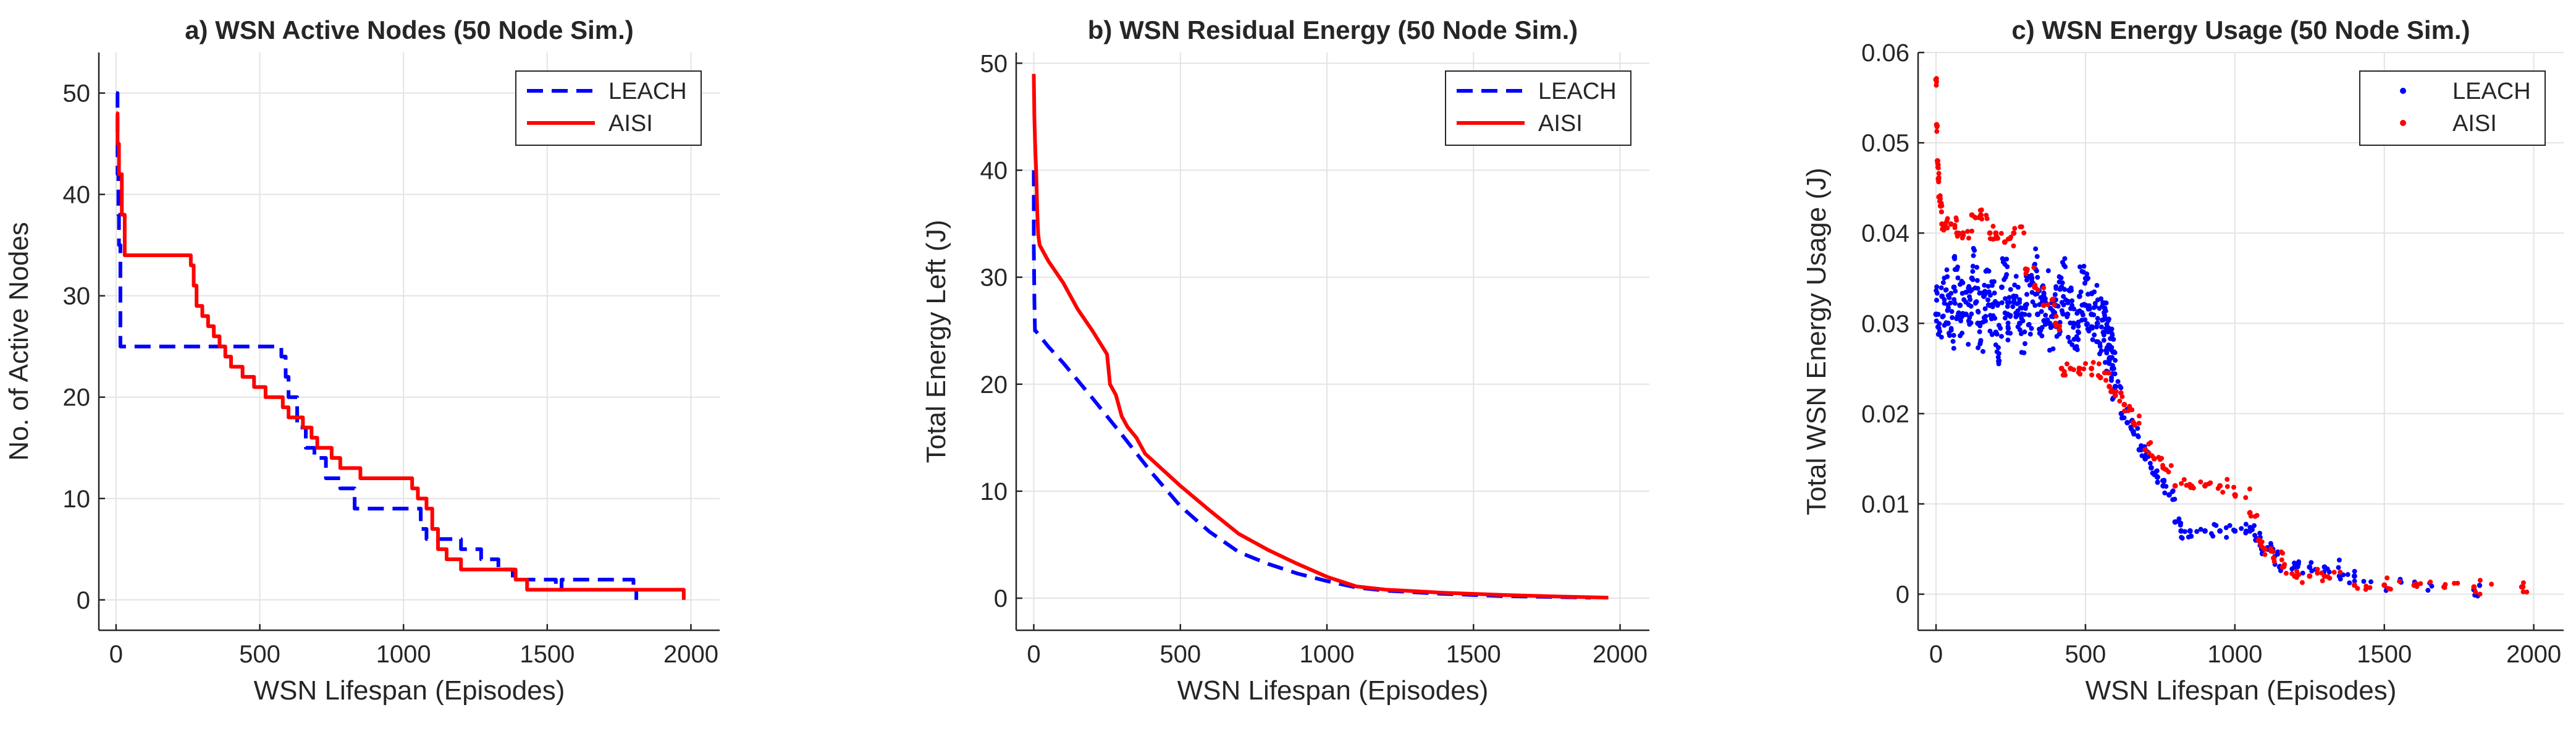 This screenshot has height=731, width=2576. What do you see at coordinates (1885, 414) in the screenshot?
I see `y-tick-label: 0.02` at bounding box center [1885, 414].